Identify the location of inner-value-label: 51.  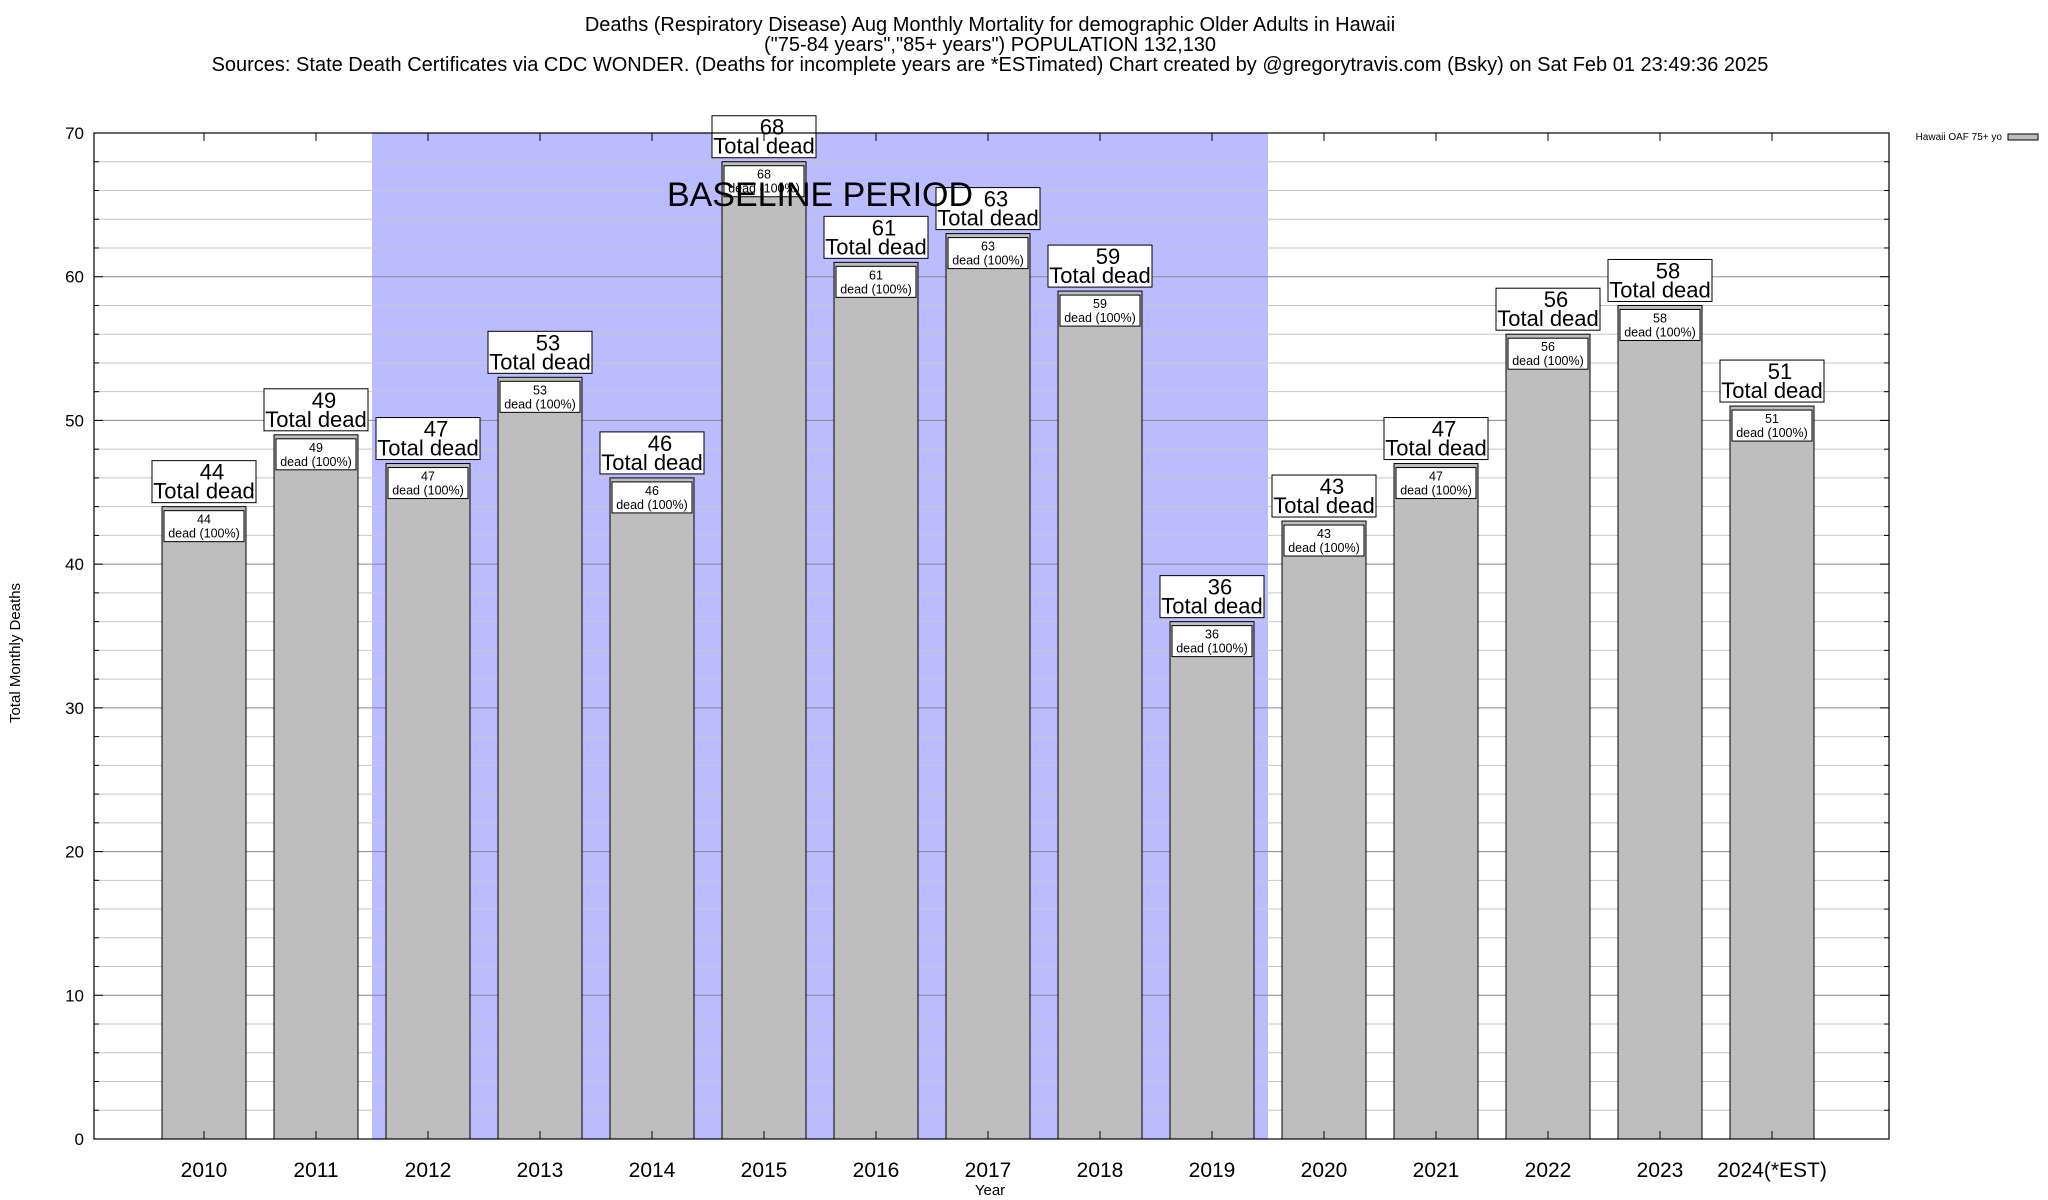
(1772, 419).